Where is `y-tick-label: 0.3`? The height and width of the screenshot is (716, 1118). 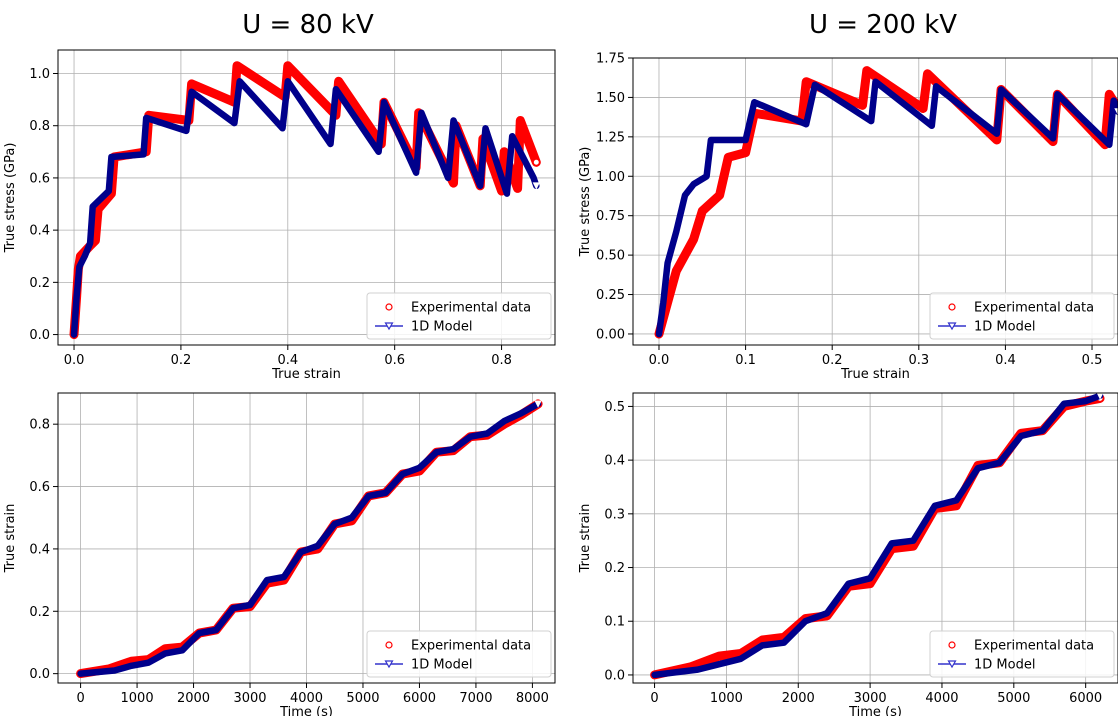 y-tick-label: 0.3 is located at coordinates (614, 514).